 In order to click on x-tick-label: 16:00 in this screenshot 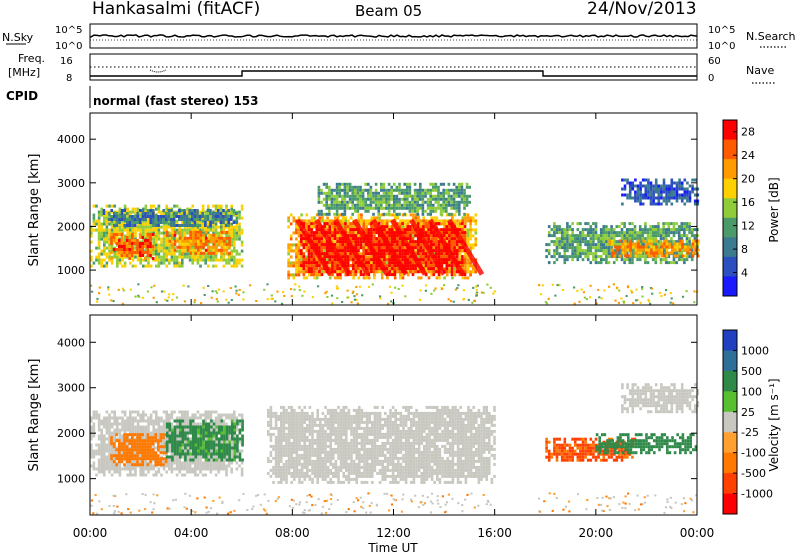, I will do `click(494, 533)`.